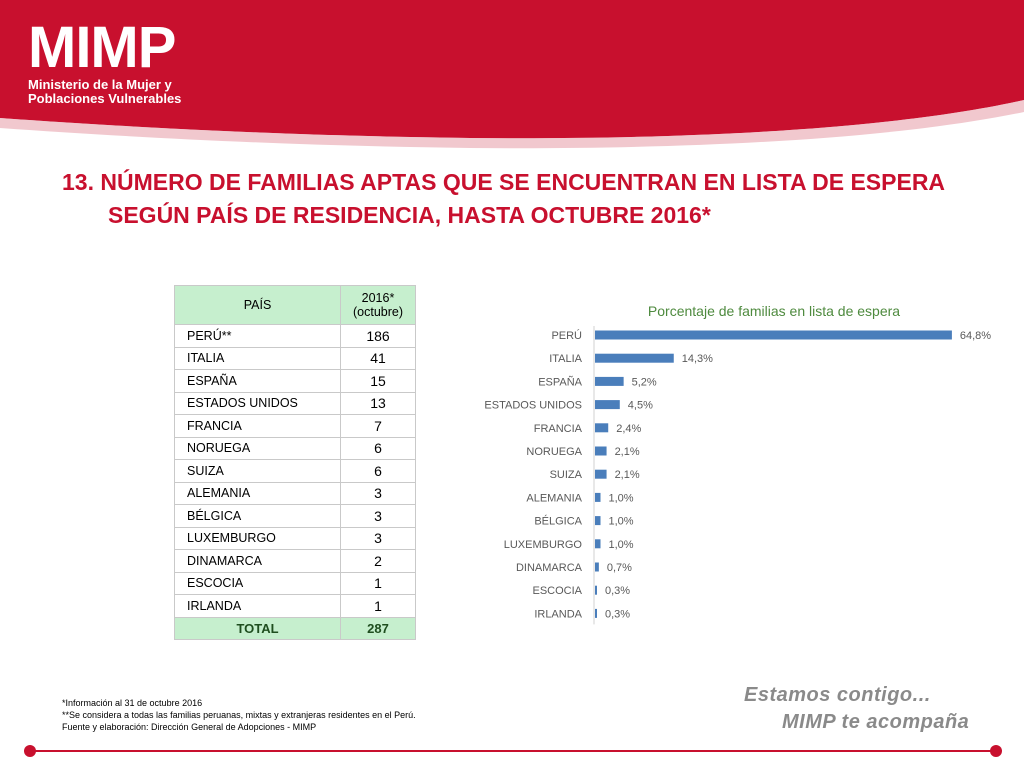 The width and height of the screenshot is (1024, 768). What do you see at coordinates (257, 471) in the screenshot?
I see `cell-country: SUIZA` at bounding box center [257, 471].